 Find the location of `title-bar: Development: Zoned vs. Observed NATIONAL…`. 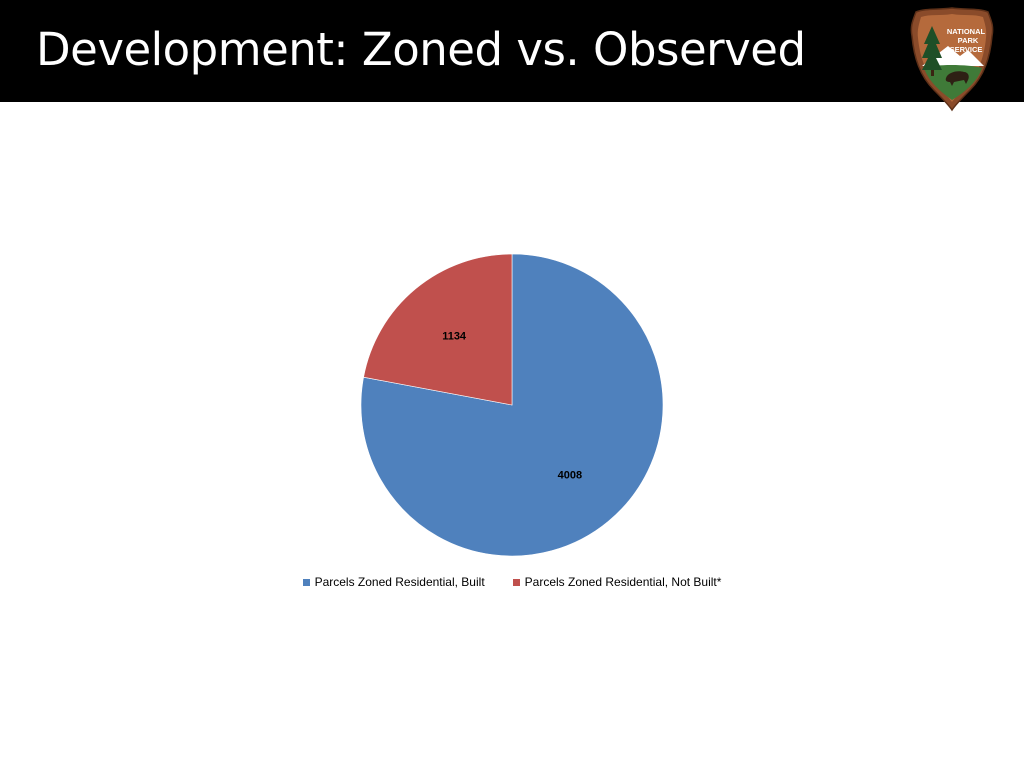

title-bar: Development: Zoned vs. Observed NATIONAL… is located at coordinates (512, 56).